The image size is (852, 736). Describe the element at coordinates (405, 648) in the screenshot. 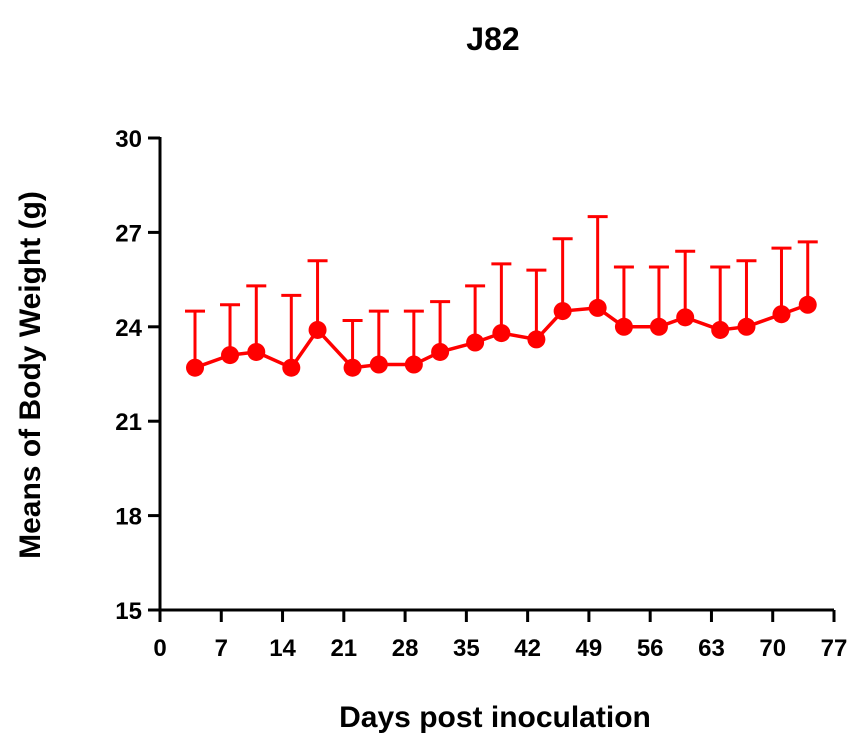

I see `x-tick-label: 28` at that location.